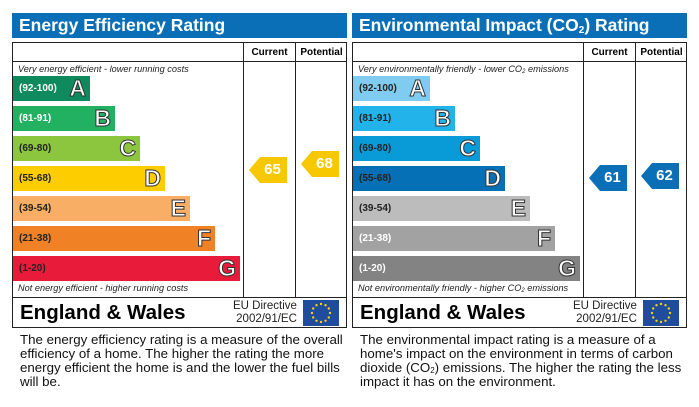 The width and height of the screenshot is (699, 407). What do you see at coordinates (493, 178) in the screenshot?
I see `band-letter: D` at bounding box center [493, 178].